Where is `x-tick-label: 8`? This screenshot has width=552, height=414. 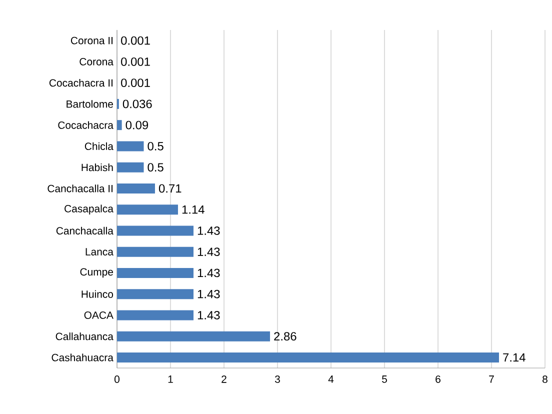
x-tick-label: 8 is located at coordinates (545, 379).